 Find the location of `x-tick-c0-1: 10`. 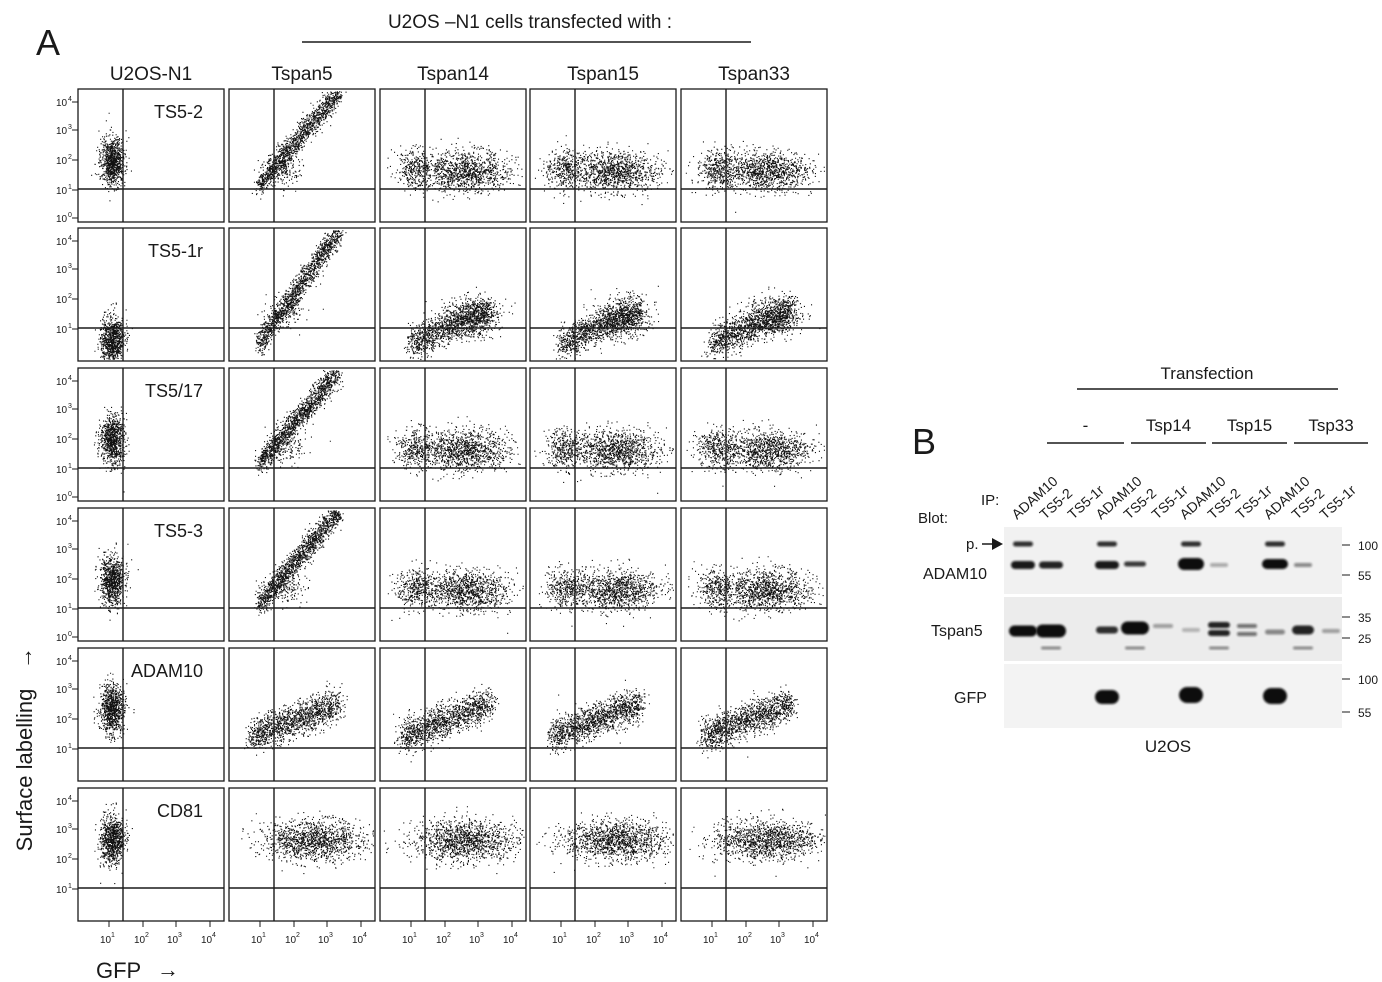

x-tick-c0-1: 10 is located at coordinates (140, 940).